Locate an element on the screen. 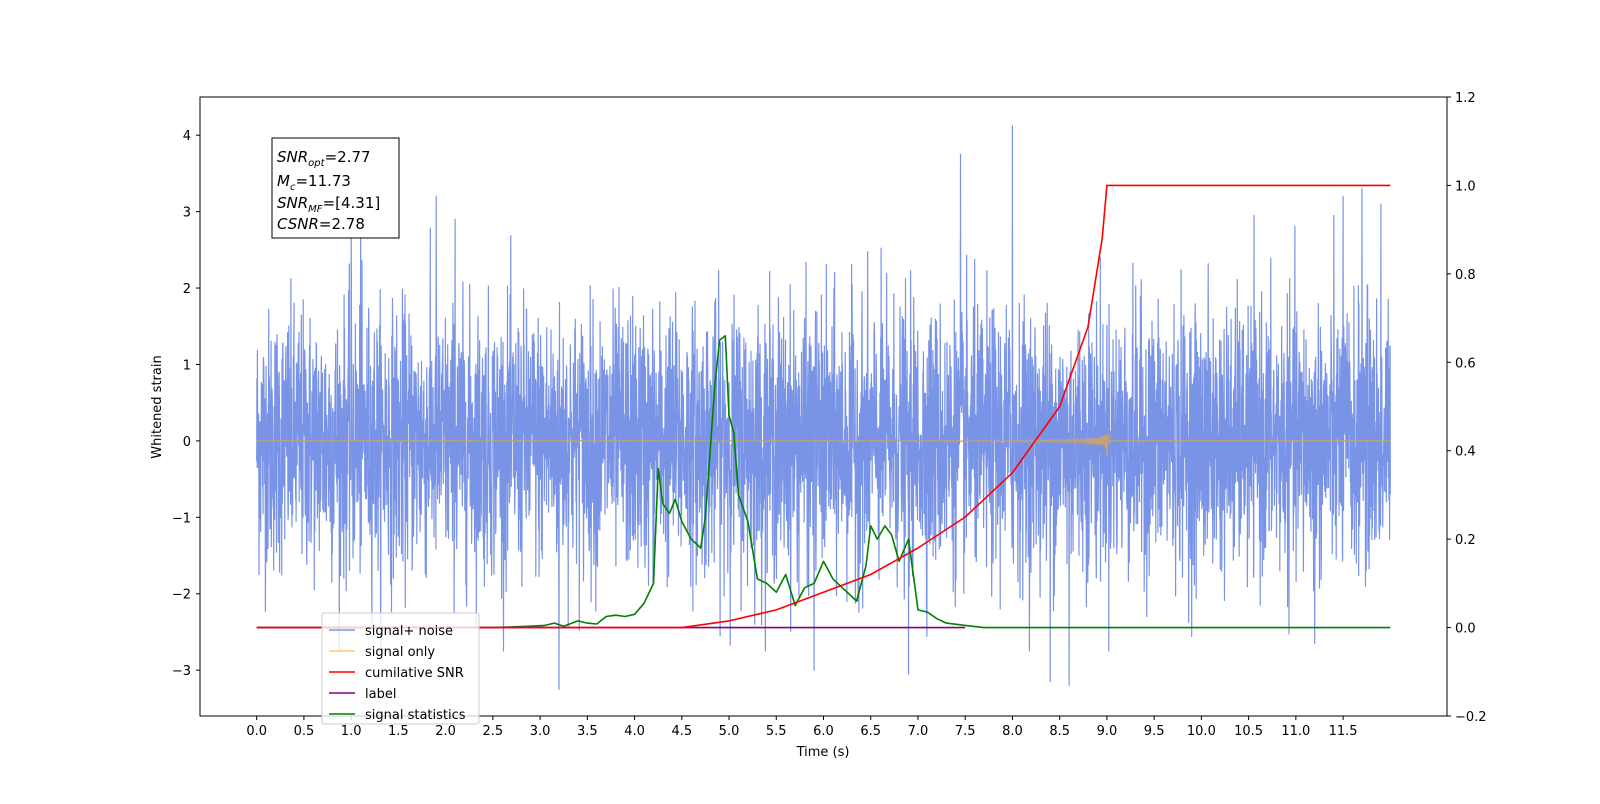 The width and height of the screenshot is (1600, 804). annotation-frame is located at coordinates (335, 188).